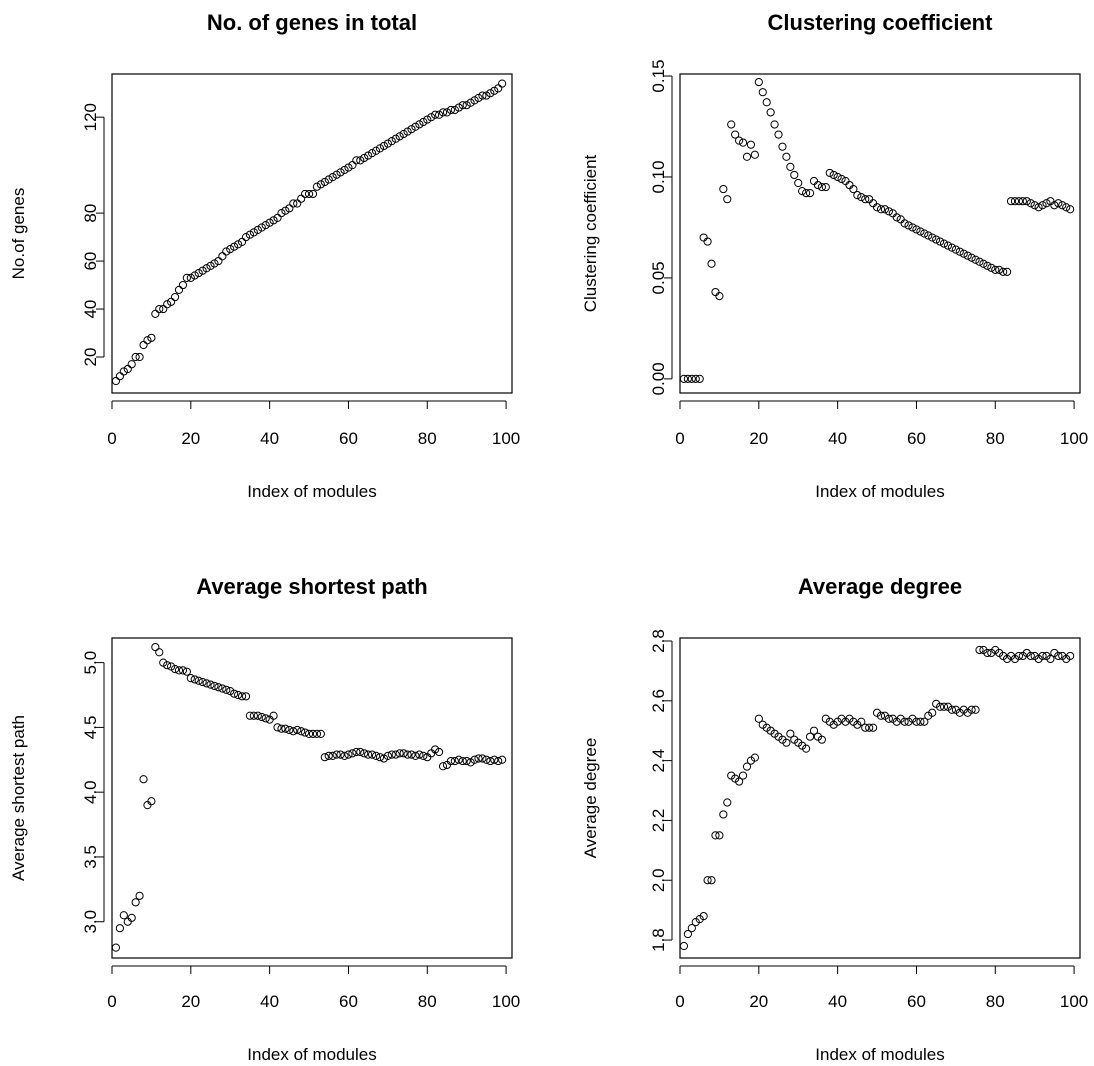 The width and height of the screenshot is (1094, 1066). I want to click on y-tick-label: 120, so click(90, 117).